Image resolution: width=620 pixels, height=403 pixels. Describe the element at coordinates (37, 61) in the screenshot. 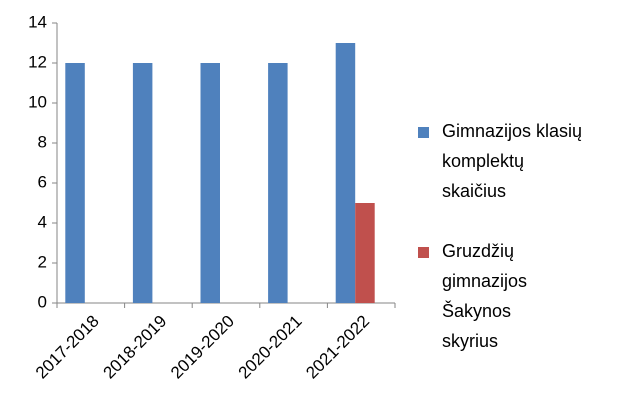

I see `y-tick-label: 12` at that location.